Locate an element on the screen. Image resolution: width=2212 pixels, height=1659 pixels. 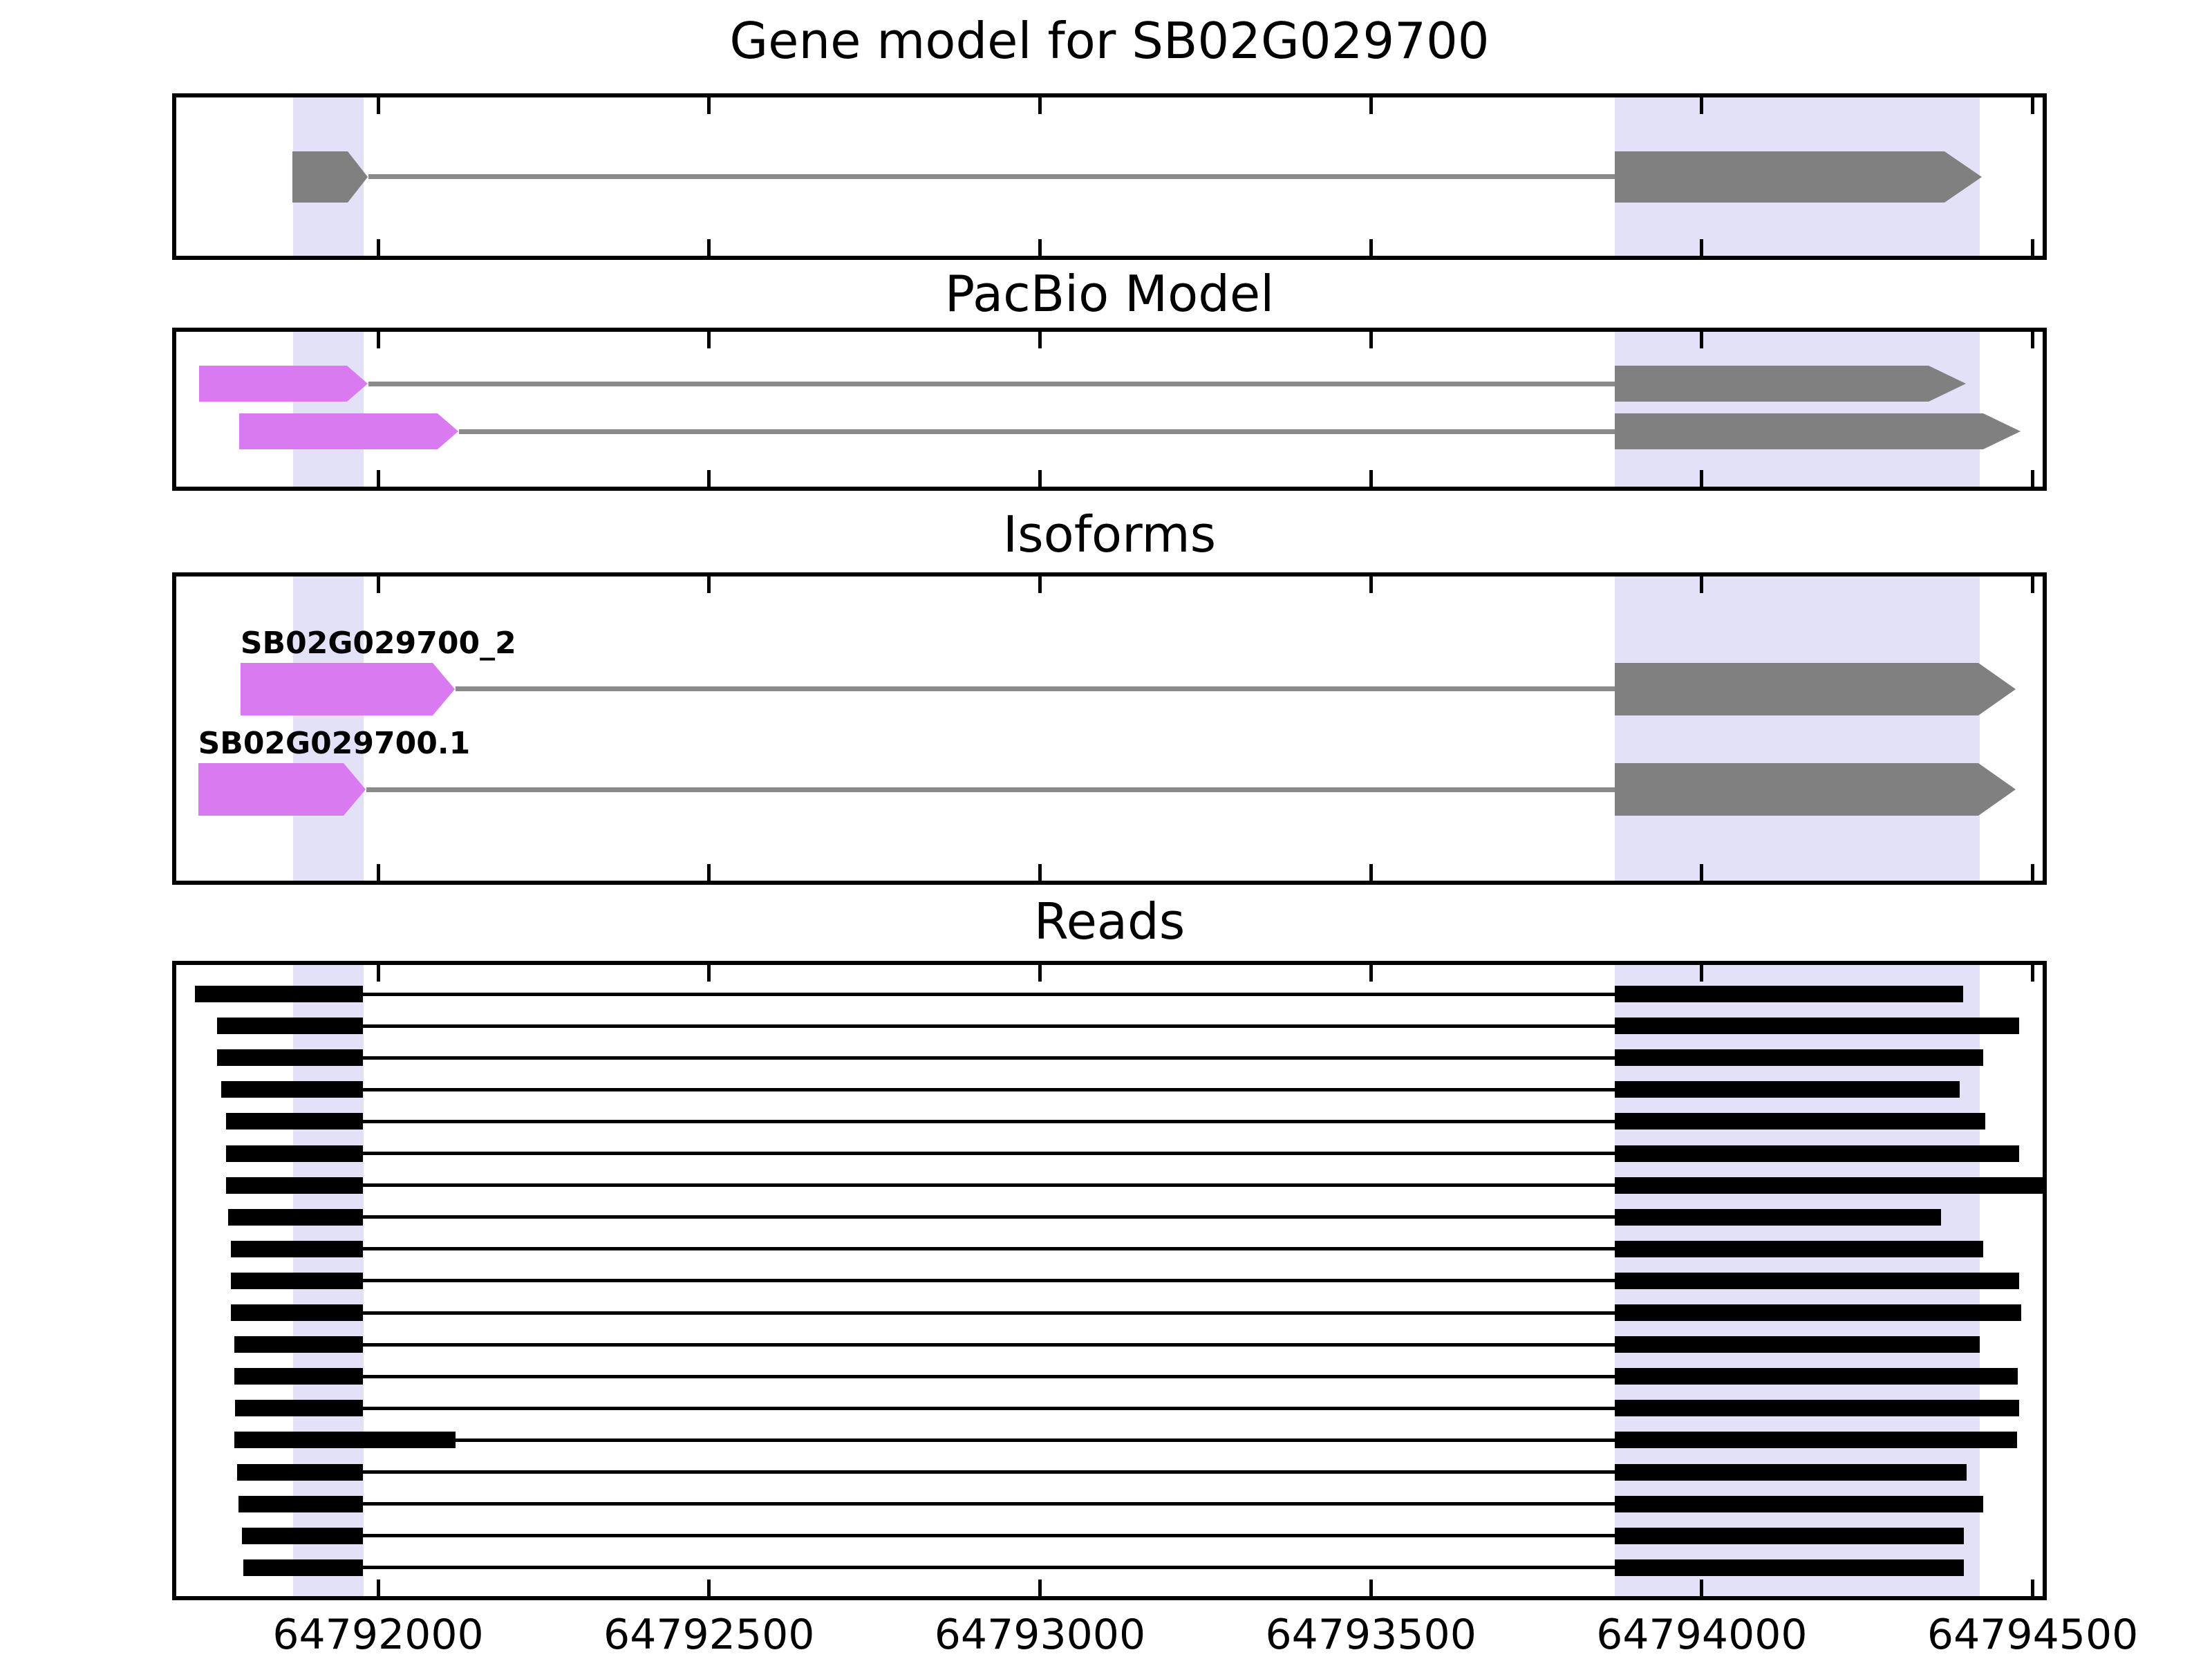
x-axis-tick-label: 64793000 is located at coordinates (1040, 1635).